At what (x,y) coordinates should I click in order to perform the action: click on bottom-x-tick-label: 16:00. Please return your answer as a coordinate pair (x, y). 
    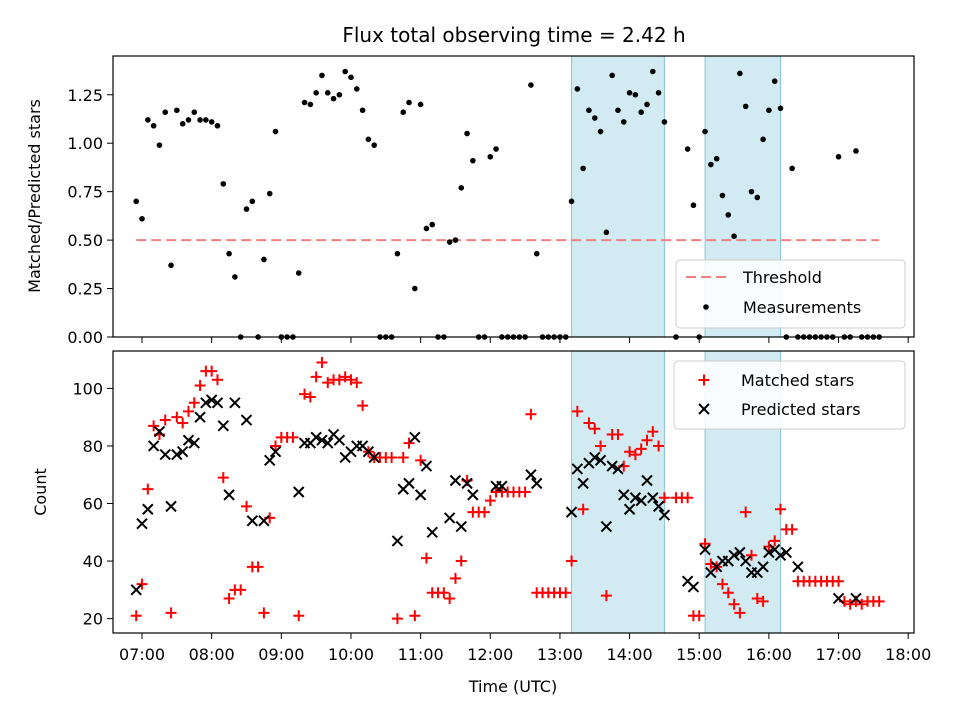
    Looking at the image, I should click on (769, 654).